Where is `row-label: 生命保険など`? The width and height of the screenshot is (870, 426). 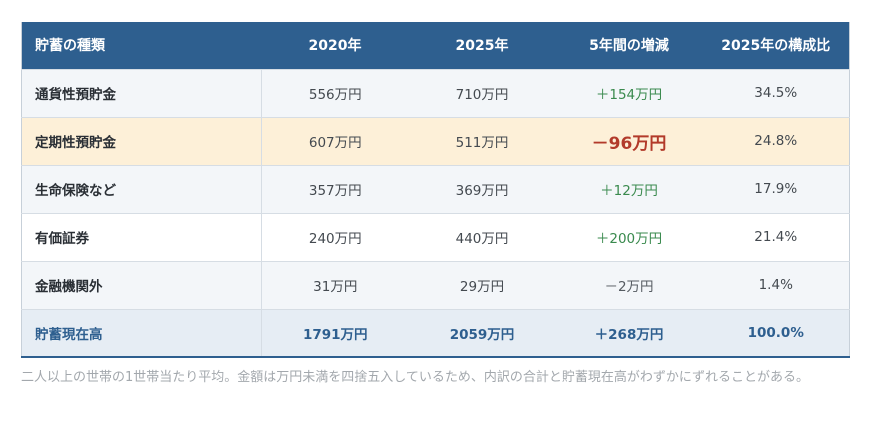
row-label: 生命保険など is located at coordinates (141, 188).